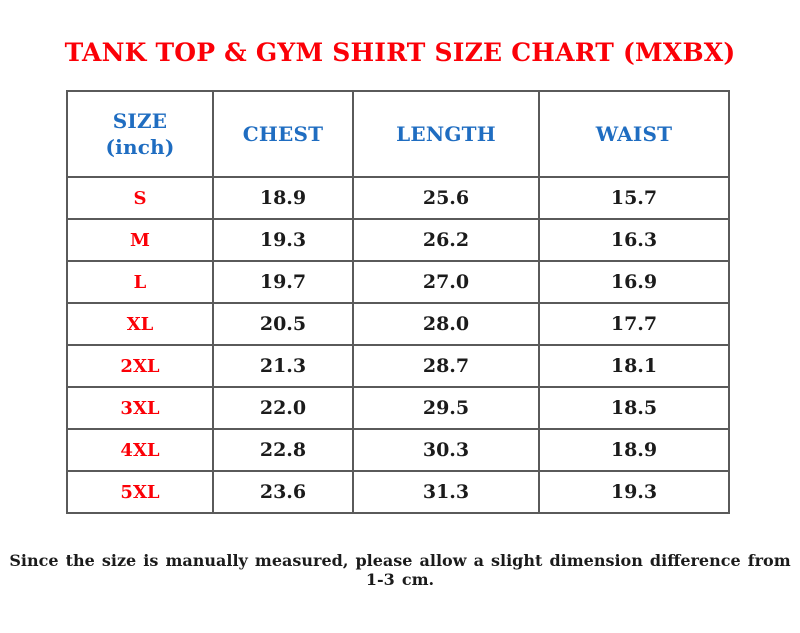 This screenshot has height=633, width=800. Describe the element at coordinates (634, 408) in the screenshot. I see `waist-value-cell: 18.5` at that location.